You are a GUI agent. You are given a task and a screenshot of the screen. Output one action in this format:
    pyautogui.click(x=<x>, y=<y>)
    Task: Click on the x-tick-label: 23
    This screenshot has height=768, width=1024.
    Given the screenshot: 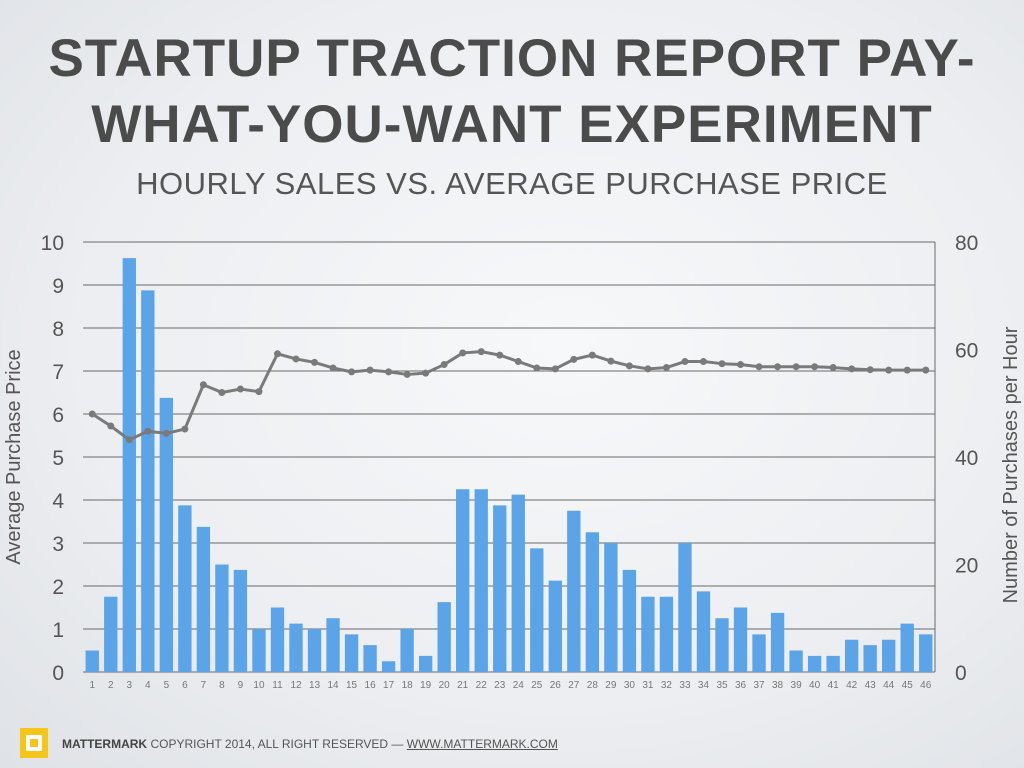 What is the action you would take?
    pyautogui.click(x=500, y=685)
    